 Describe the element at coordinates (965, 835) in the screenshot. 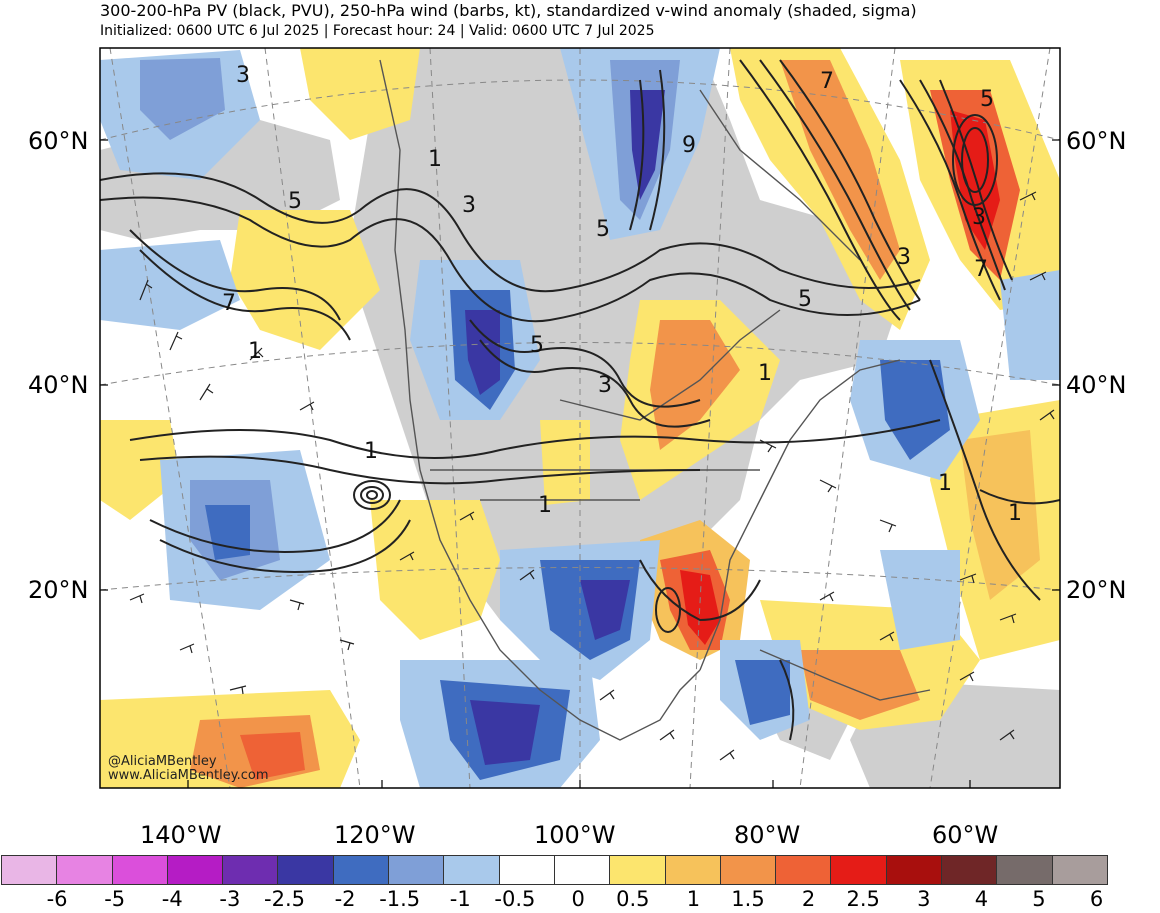

I see `lon-label-60w: 60°W` at that location.